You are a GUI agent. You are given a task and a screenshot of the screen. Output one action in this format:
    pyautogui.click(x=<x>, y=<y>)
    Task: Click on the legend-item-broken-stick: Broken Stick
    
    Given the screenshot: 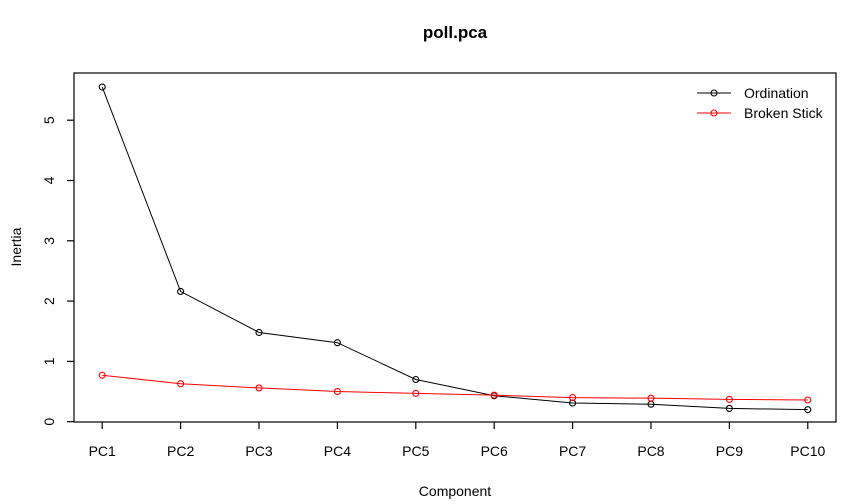 What is the action you would take?
    pyautogui.click(x=760, y=113)
    